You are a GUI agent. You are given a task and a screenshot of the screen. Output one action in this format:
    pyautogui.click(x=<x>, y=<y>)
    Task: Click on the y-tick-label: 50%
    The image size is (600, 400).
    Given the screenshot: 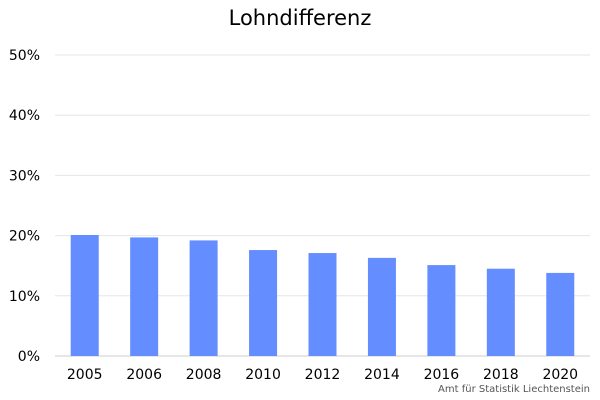 What is the action you would take?
    pyautogui.click(x=24, y=56)
    